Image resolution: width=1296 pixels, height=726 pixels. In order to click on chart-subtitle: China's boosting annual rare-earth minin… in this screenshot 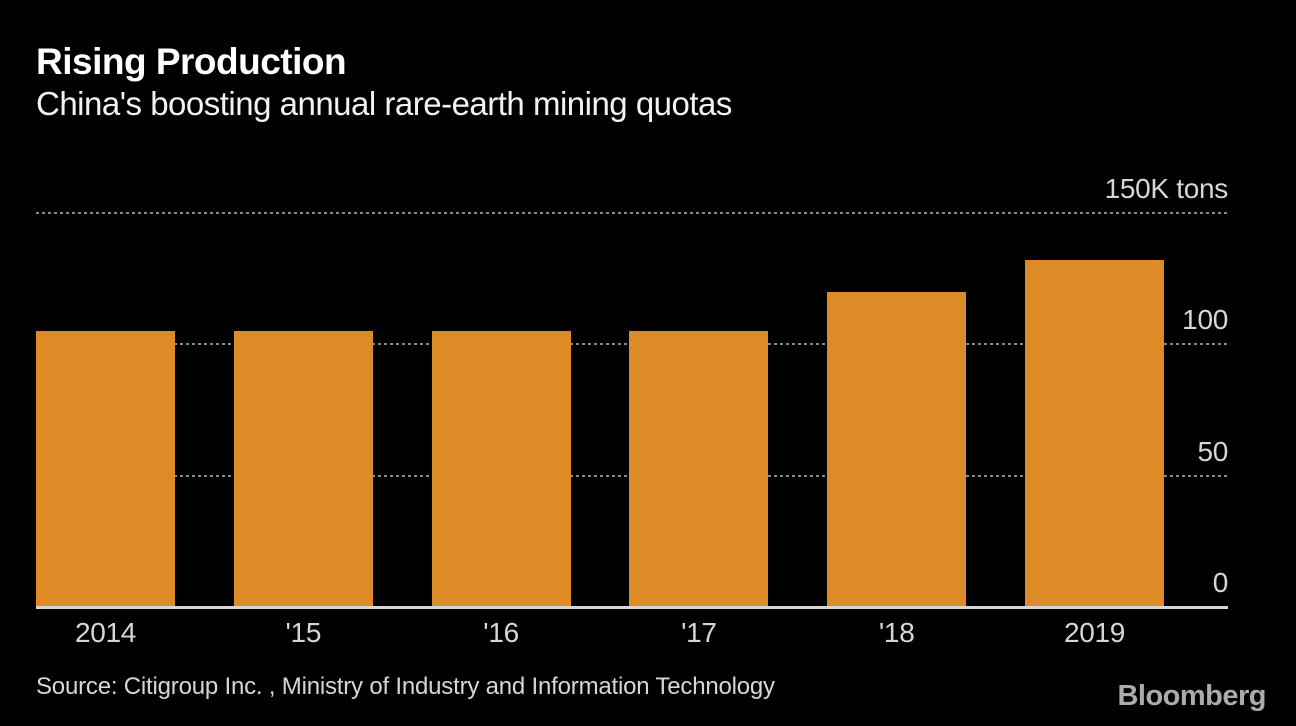, I will do `click(384, 103)`.